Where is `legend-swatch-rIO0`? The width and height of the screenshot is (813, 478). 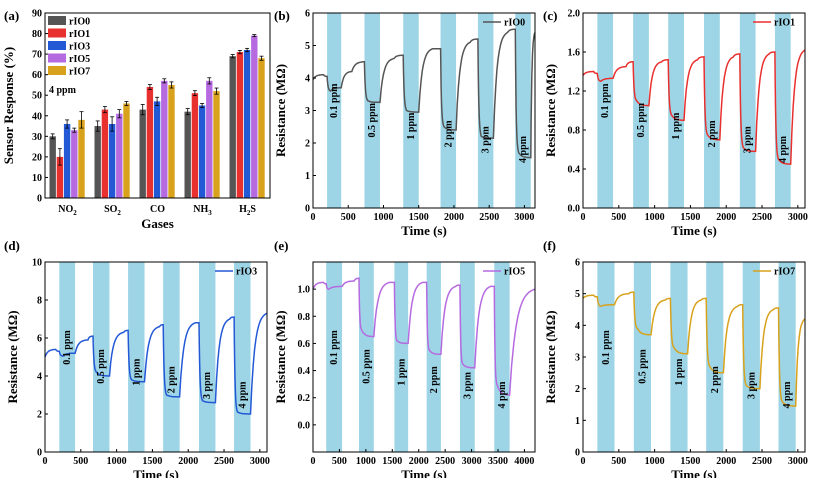
legend-swatch-rIO0 is located at coordinates (57, 20).